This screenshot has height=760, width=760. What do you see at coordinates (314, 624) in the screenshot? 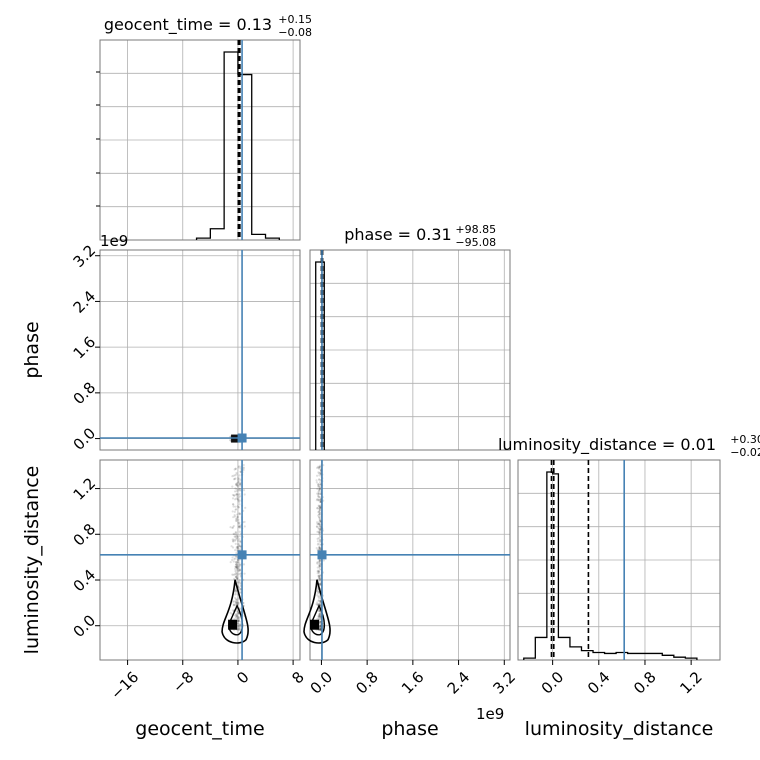
I see `density-peak` at bounding box center [314, 624].